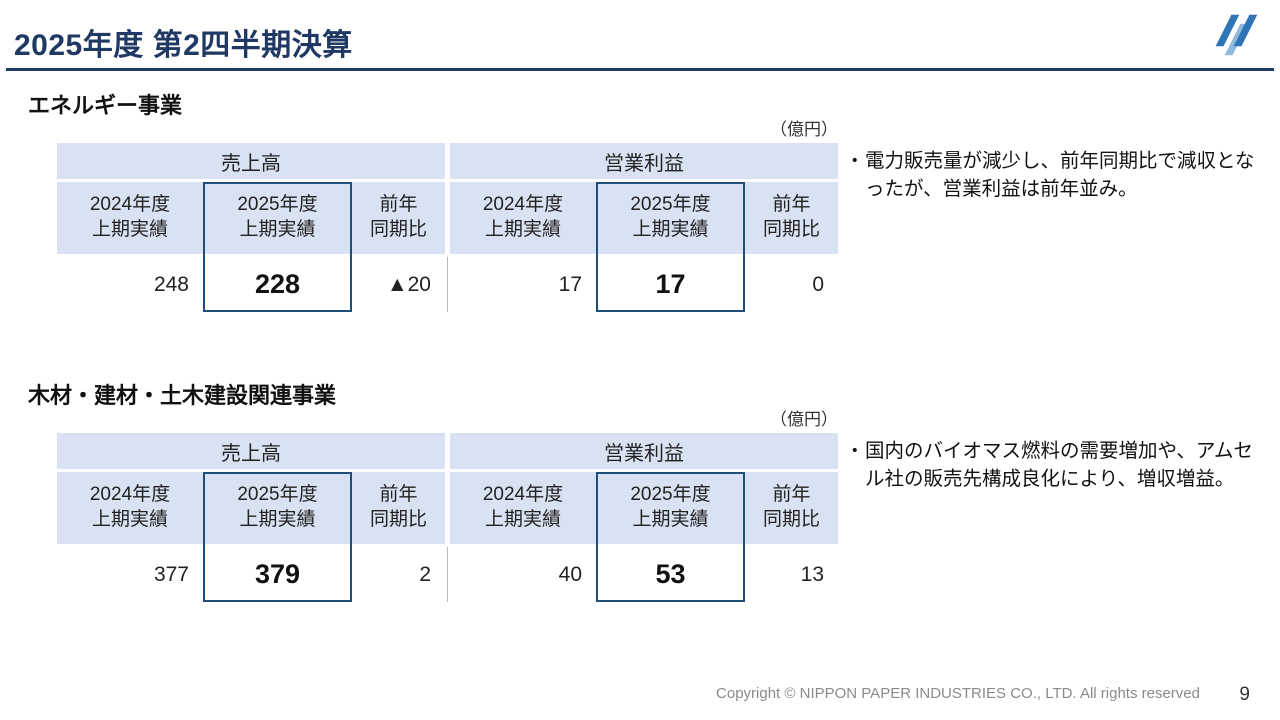 This screenshot has height=720, width=1280. What do you see at coordinates (523, 284) in the screenshot?
I see `value-profit-2024: 17` at bounding box center [523, 284].